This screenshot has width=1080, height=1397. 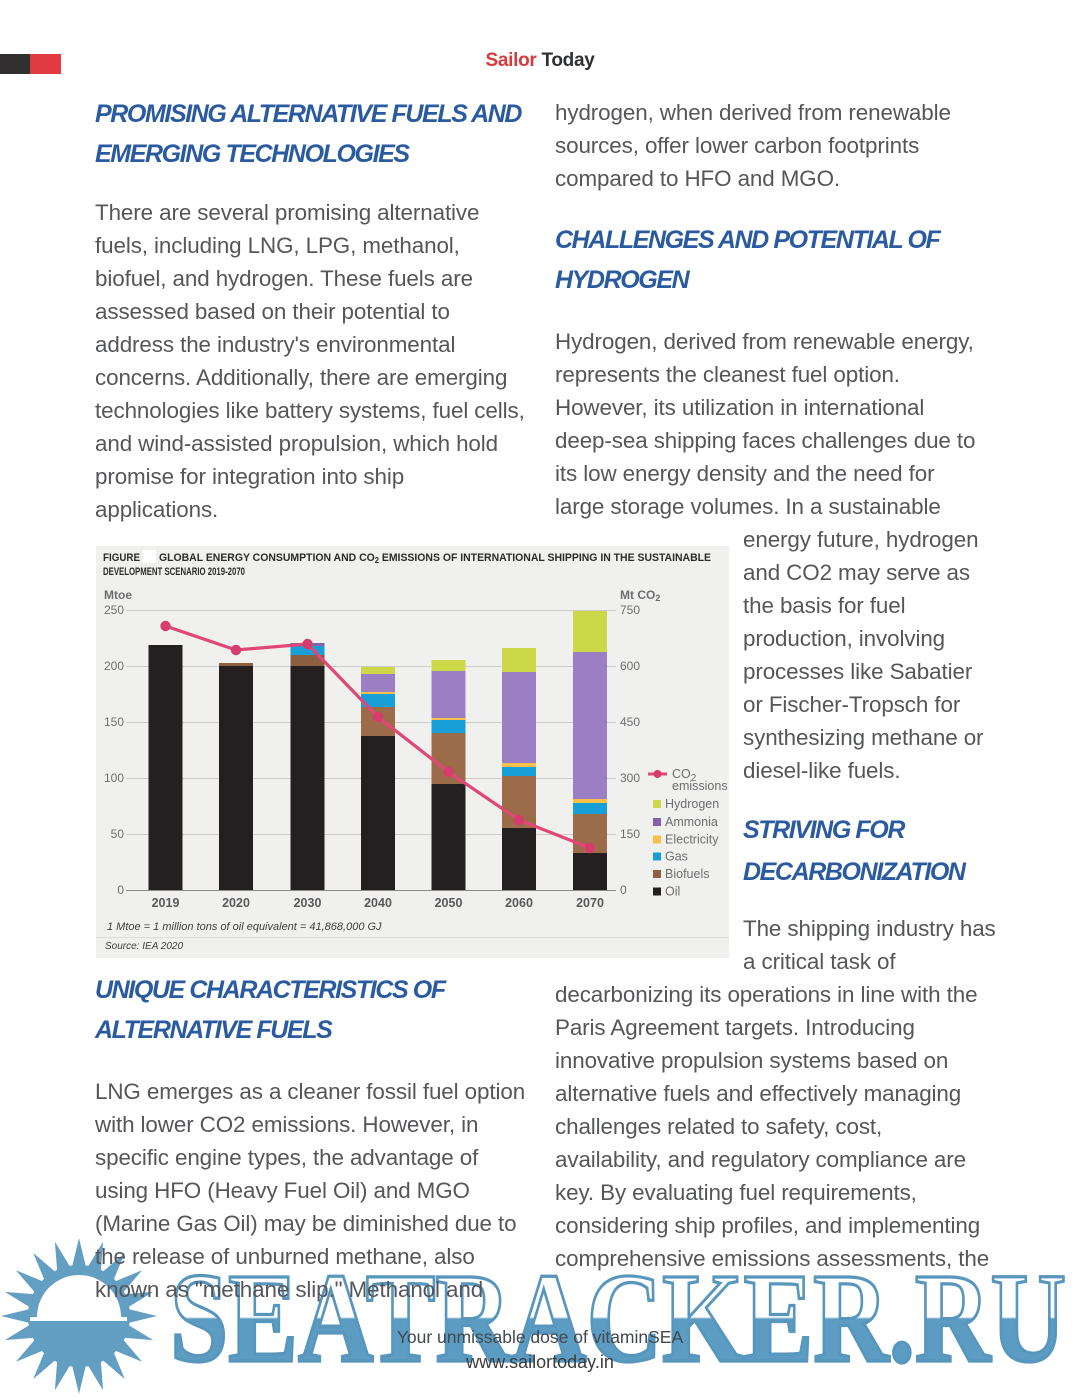 What do you see at coordinates (114, 666) in the screenshot?
I see `svg-text: 200` at bounding box center [114, 666].